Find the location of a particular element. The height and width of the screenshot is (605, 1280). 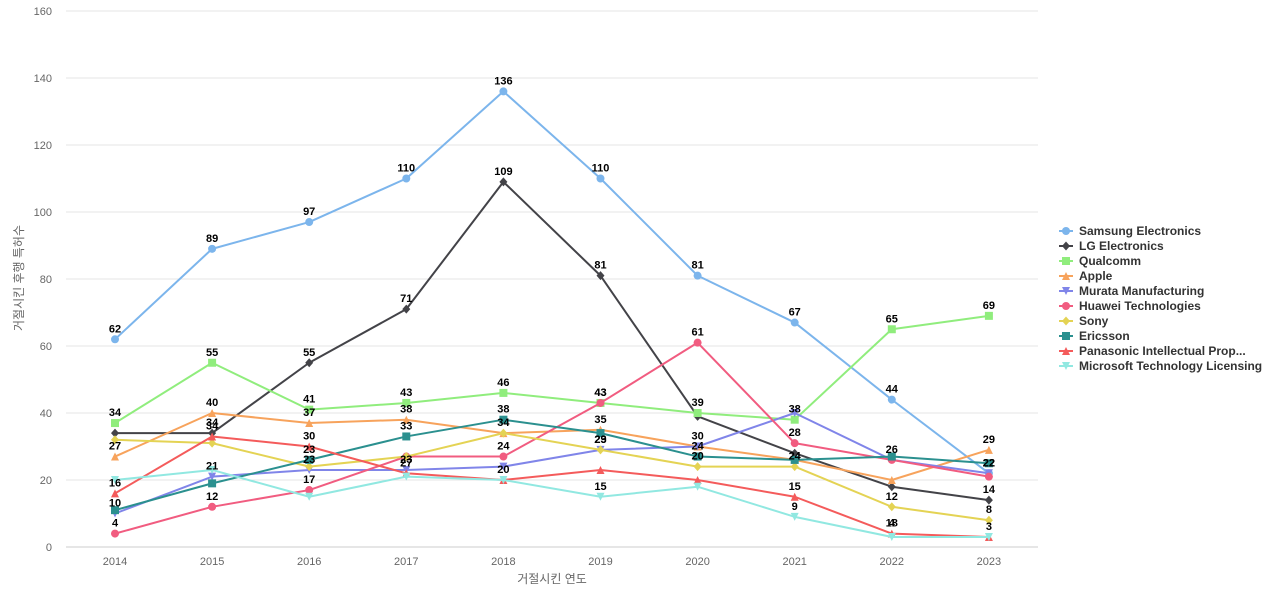

x-tick-label: 2021 is located at coordinates (794, 562).